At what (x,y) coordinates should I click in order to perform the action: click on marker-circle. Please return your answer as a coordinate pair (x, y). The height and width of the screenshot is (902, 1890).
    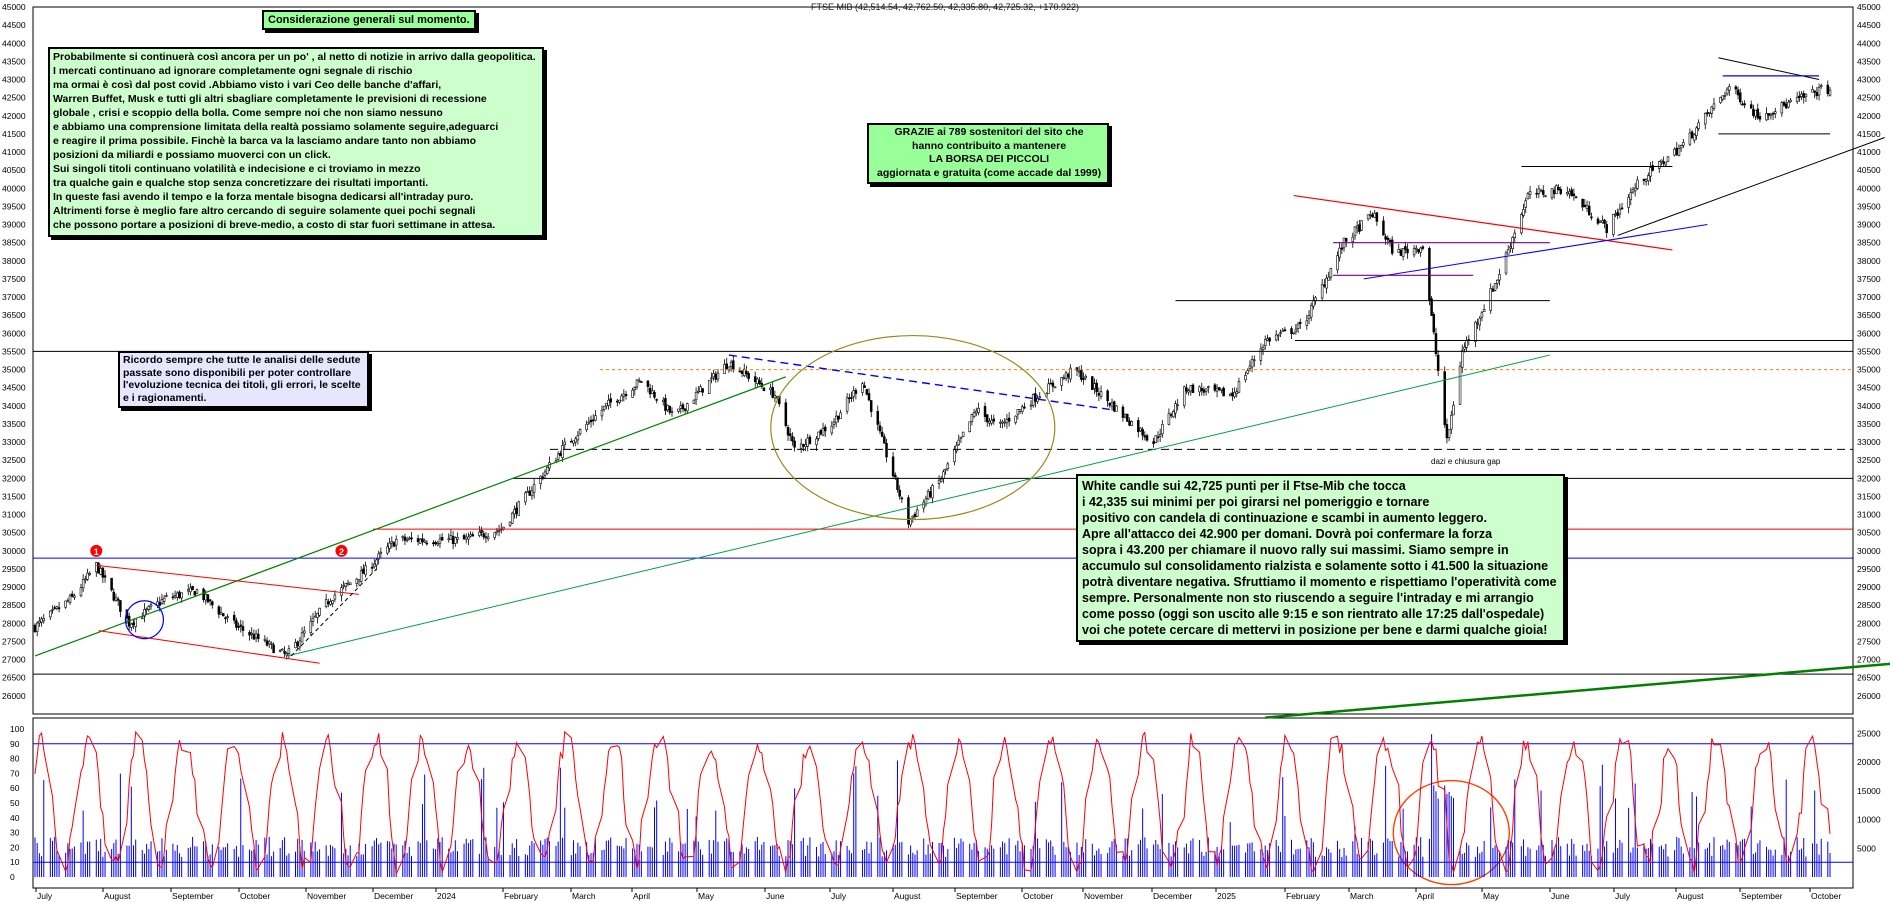
    Looking at the image, I should click on (96, 550).